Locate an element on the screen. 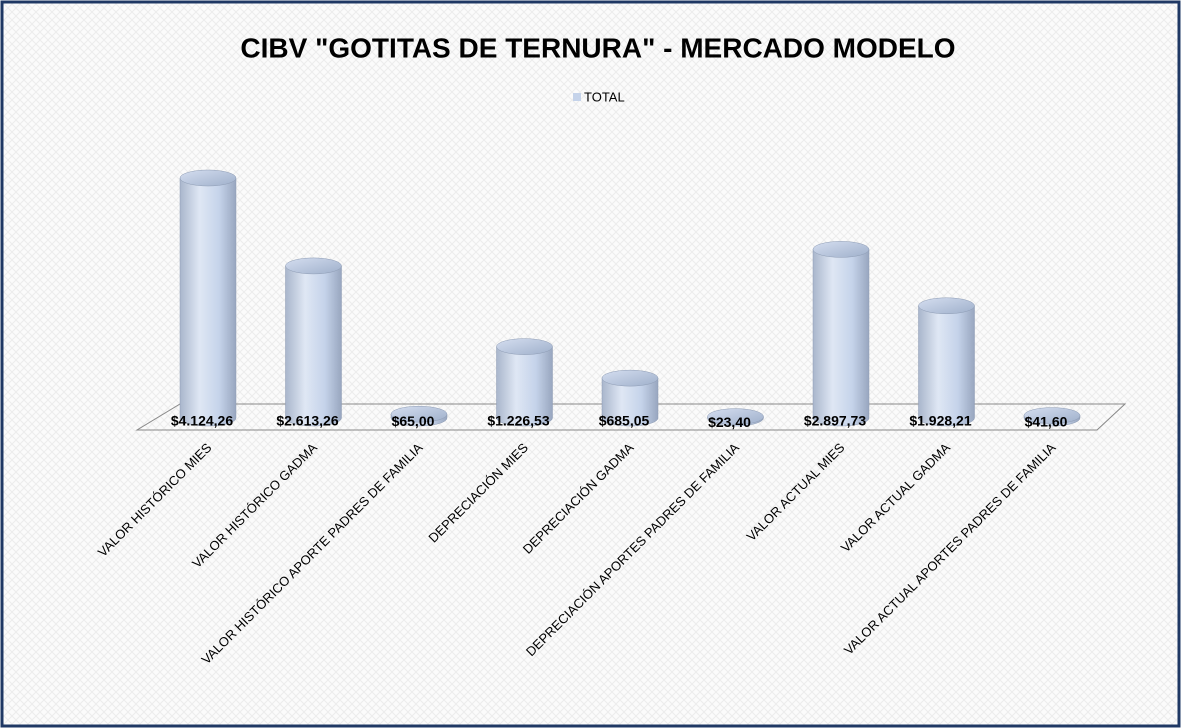  value-label: $2.897,73 is located at coordinates (835, 421).